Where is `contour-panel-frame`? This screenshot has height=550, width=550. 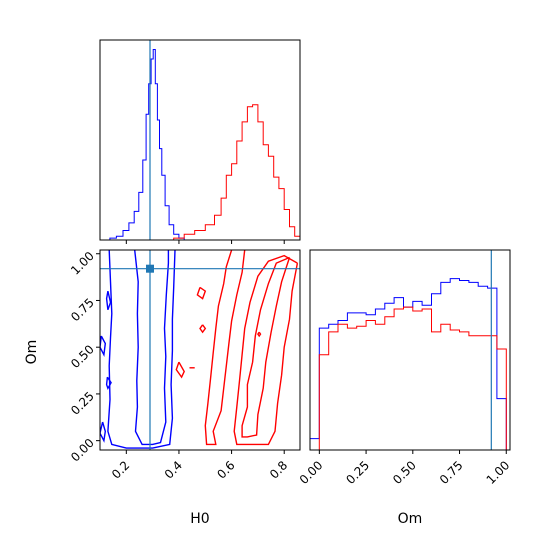 contour-panel-frame is located at coordinates (200, 350).